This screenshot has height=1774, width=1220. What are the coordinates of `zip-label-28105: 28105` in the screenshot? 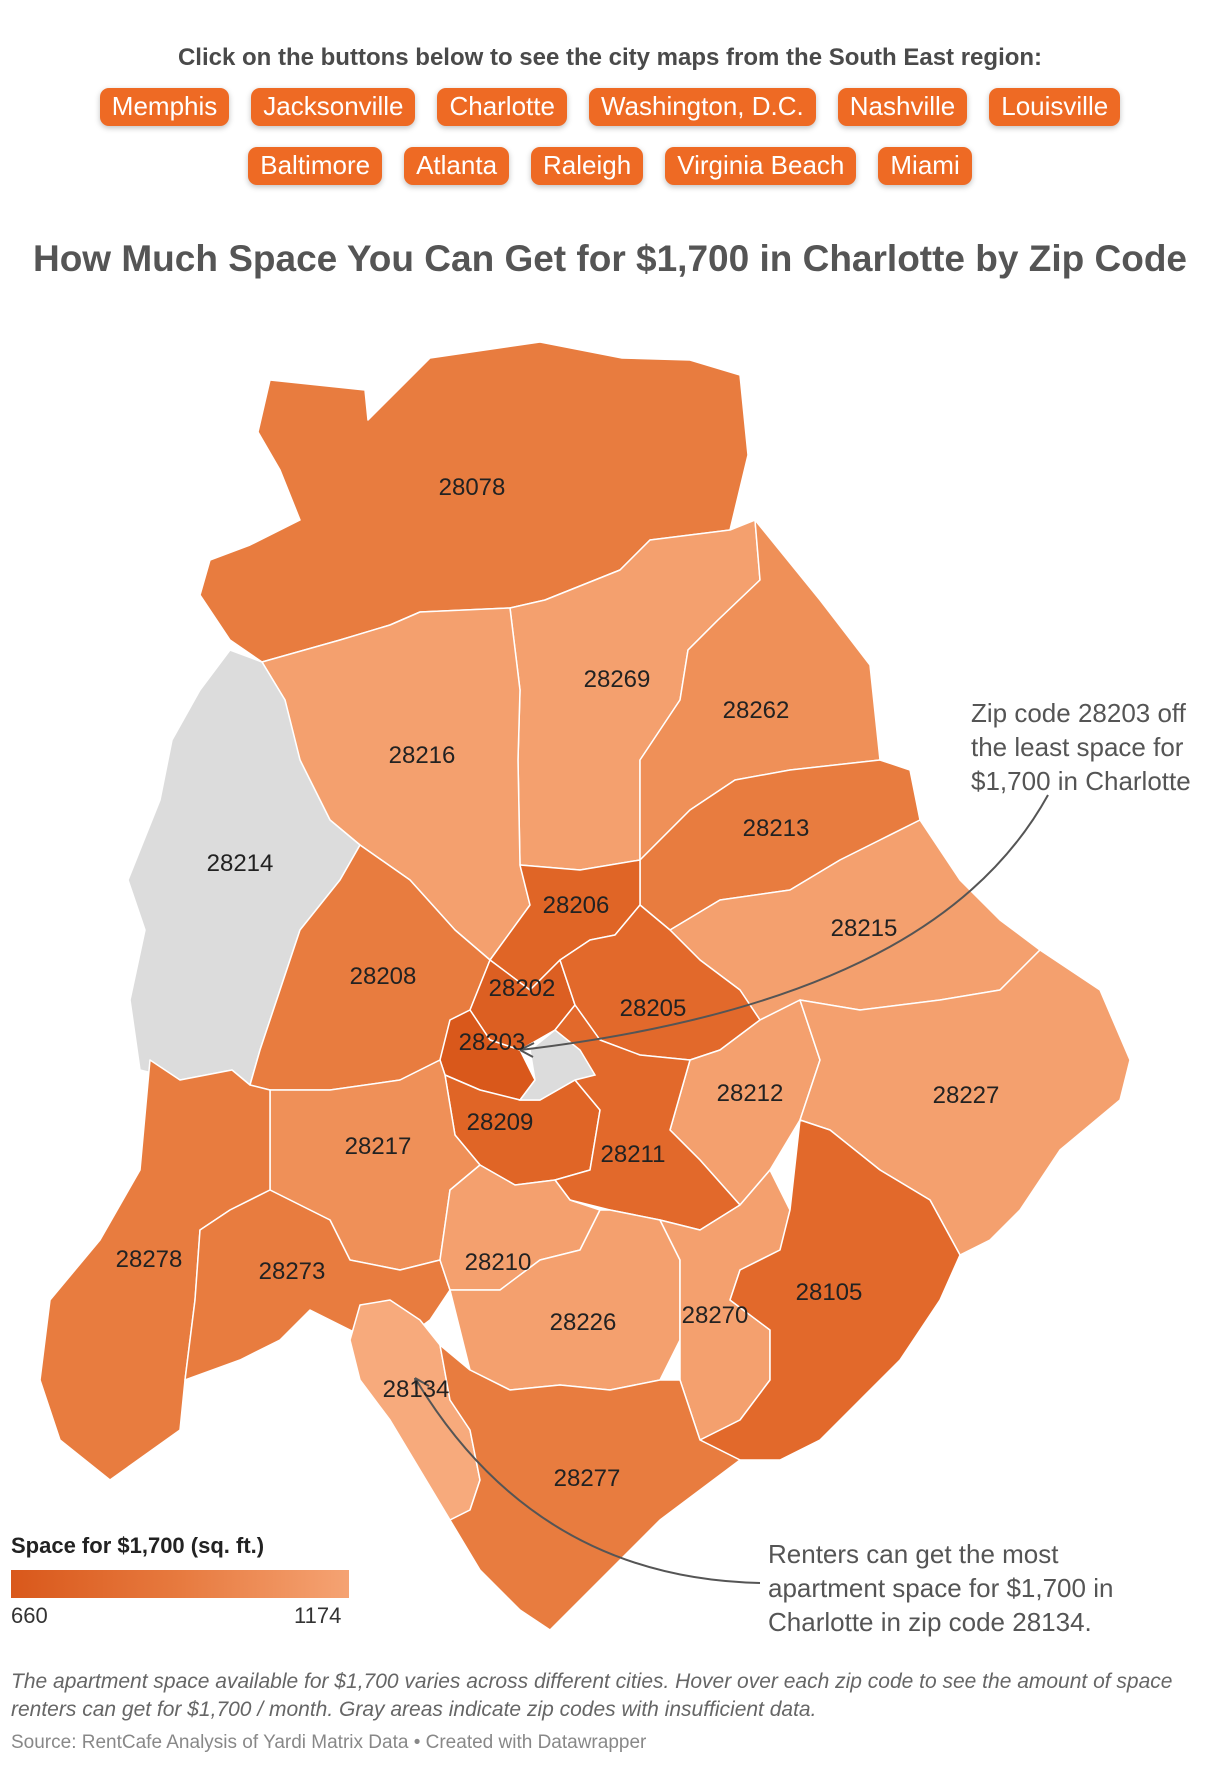 It's located at (829, 1292).